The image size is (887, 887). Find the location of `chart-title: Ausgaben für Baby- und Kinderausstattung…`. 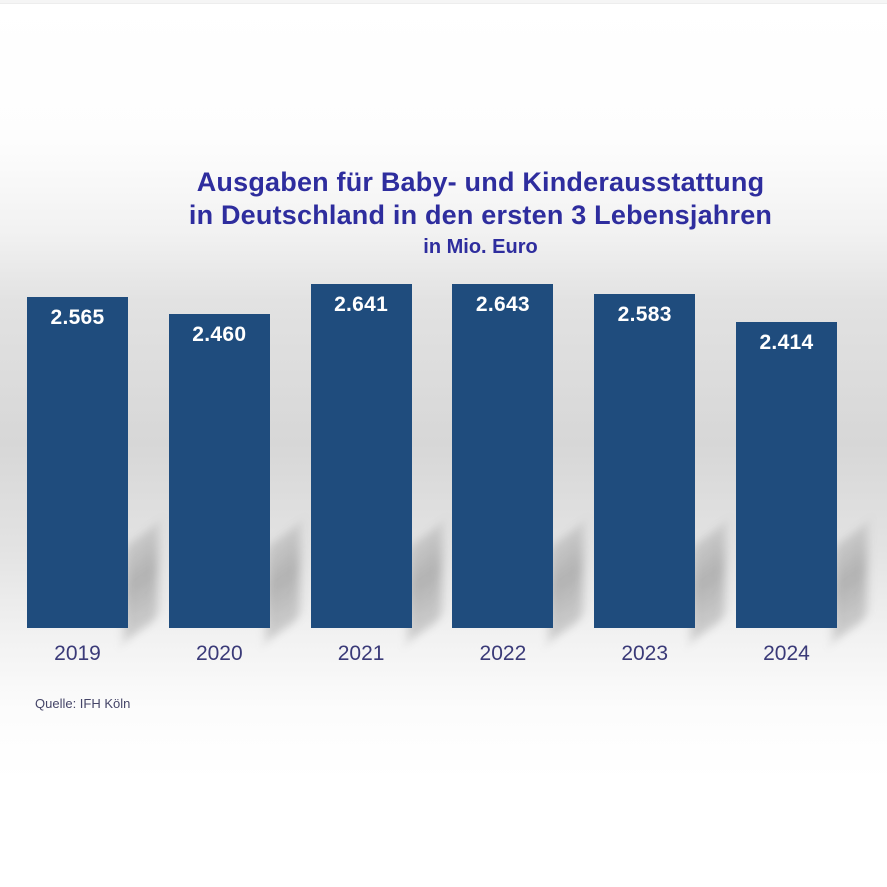

chart-title: Ausgaben für Baby- und Kinderausstattung… is located at coordinates (480, 199).